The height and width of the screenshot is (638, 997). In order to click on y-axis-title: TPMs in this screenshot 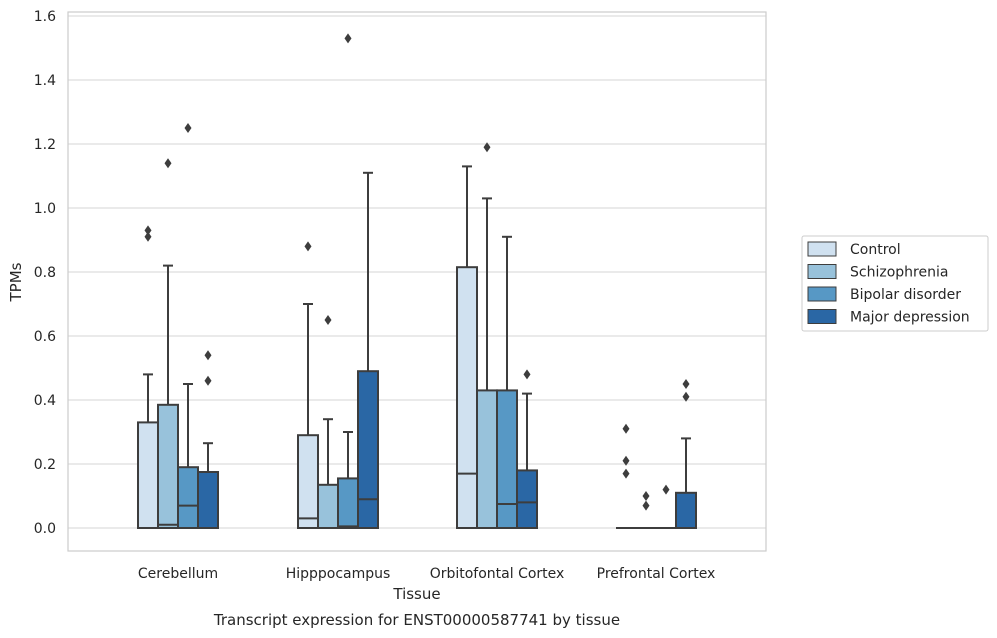, I will do `click(16, 282)`.